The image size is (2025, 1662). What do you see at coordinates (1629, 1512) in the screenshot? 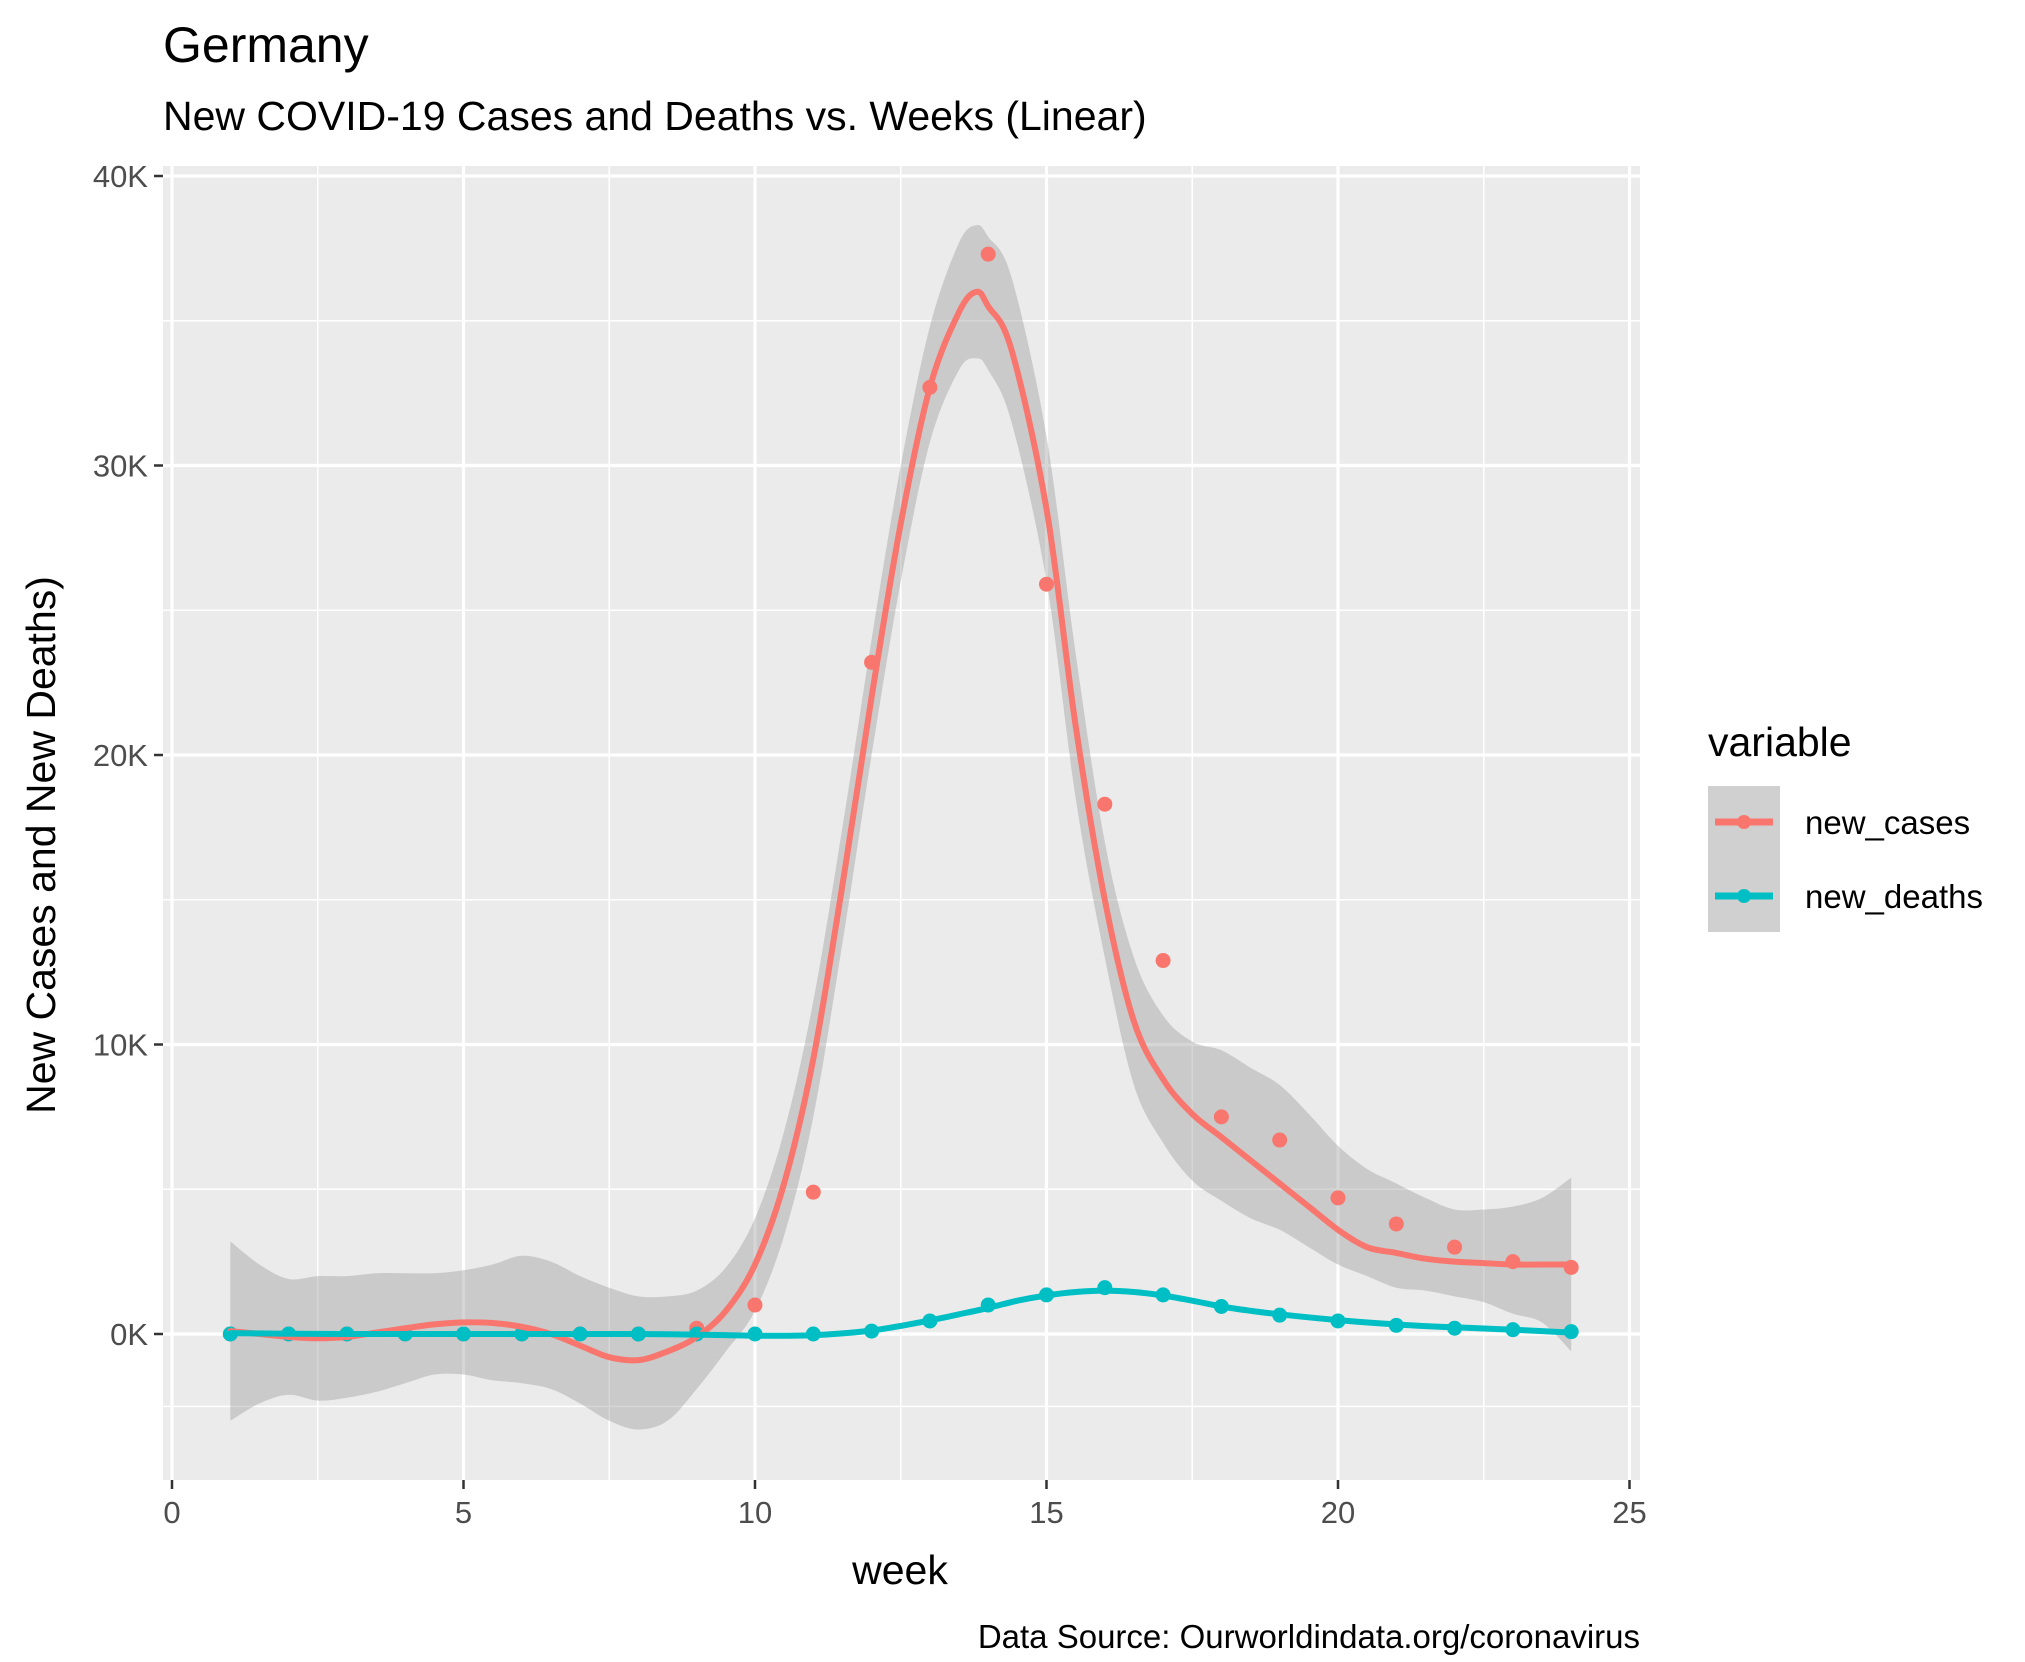
I see `x-tick-label: 25` at bounding box center [1629, 1512].